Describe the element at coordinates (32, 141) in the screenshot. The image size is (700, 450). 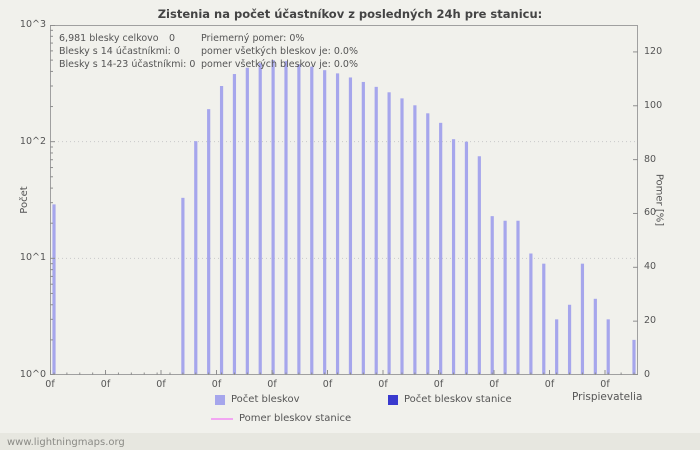
I see `y-axis-tick-label: 10^2` at that location.